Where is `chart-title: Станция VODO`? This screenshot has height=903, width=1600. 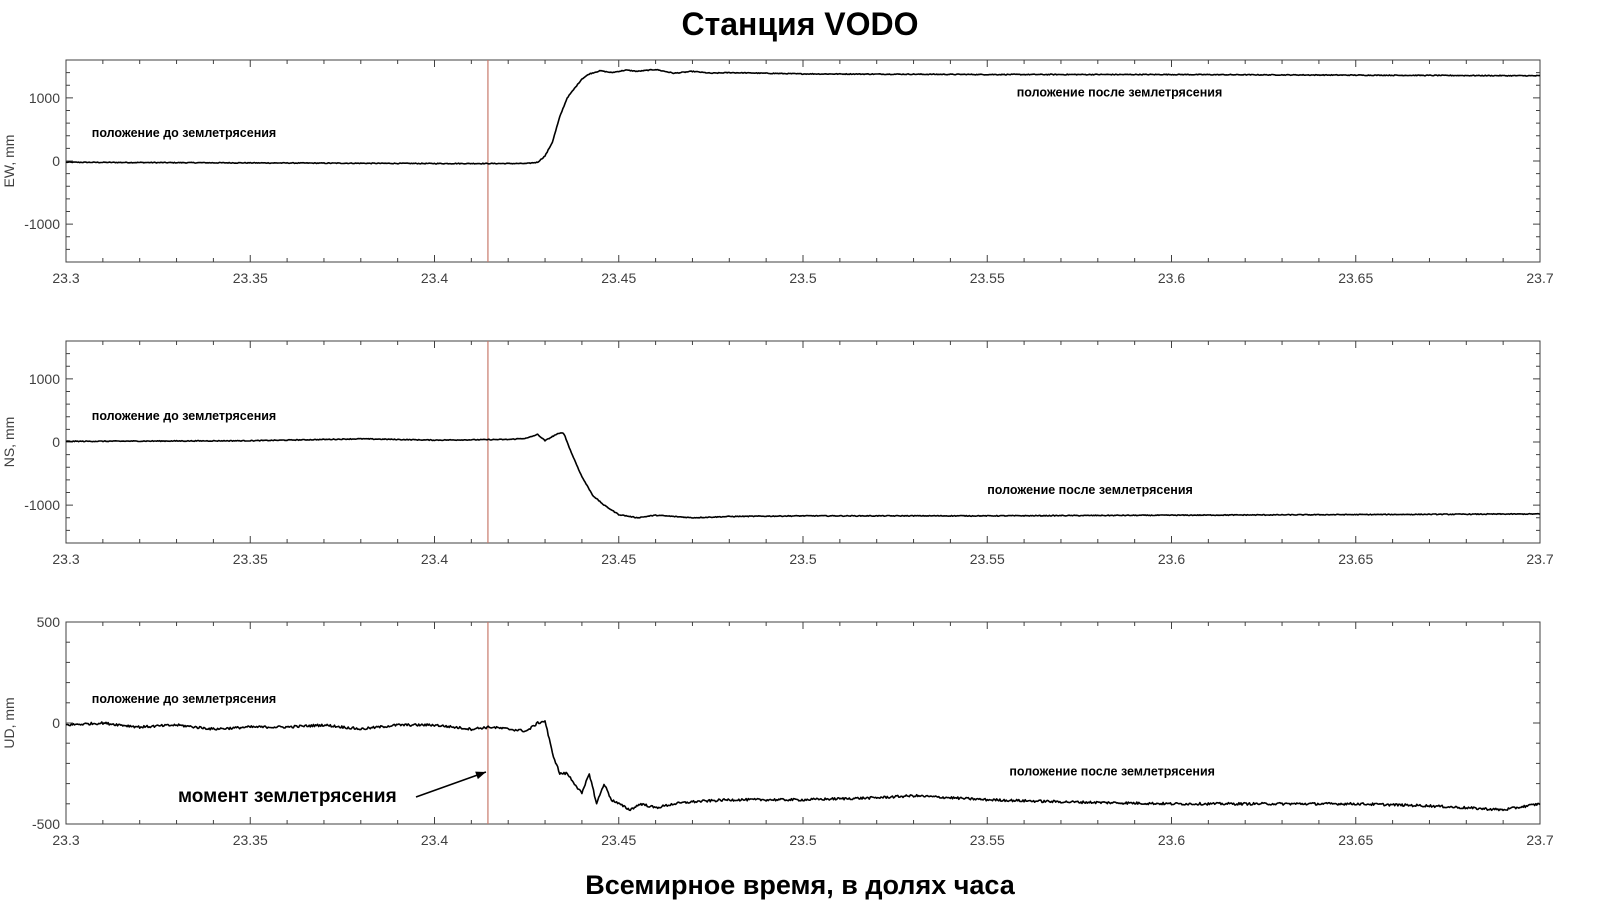
chart-title: Станция VODO is located at coordinates (800, 24).